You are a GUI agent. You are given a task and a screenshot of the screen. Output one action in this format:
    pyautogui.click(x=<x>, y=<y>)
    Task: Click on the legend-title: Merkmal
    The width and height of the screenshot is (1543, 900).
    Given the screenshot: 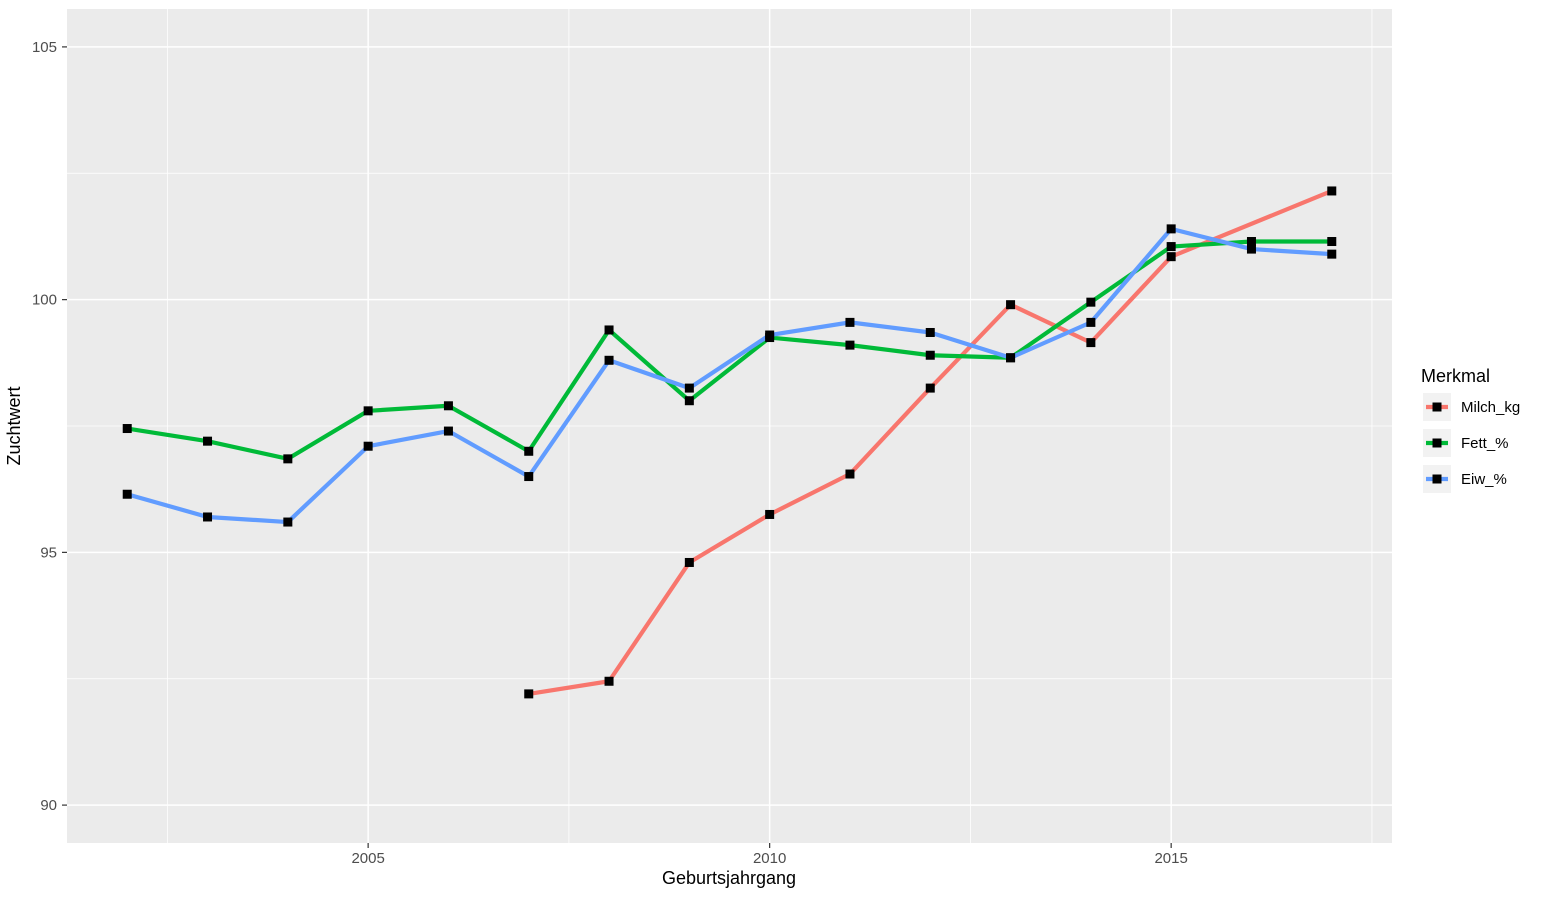 What is the action you would take?
    pyautogui.click(x=1455, y=376)
    